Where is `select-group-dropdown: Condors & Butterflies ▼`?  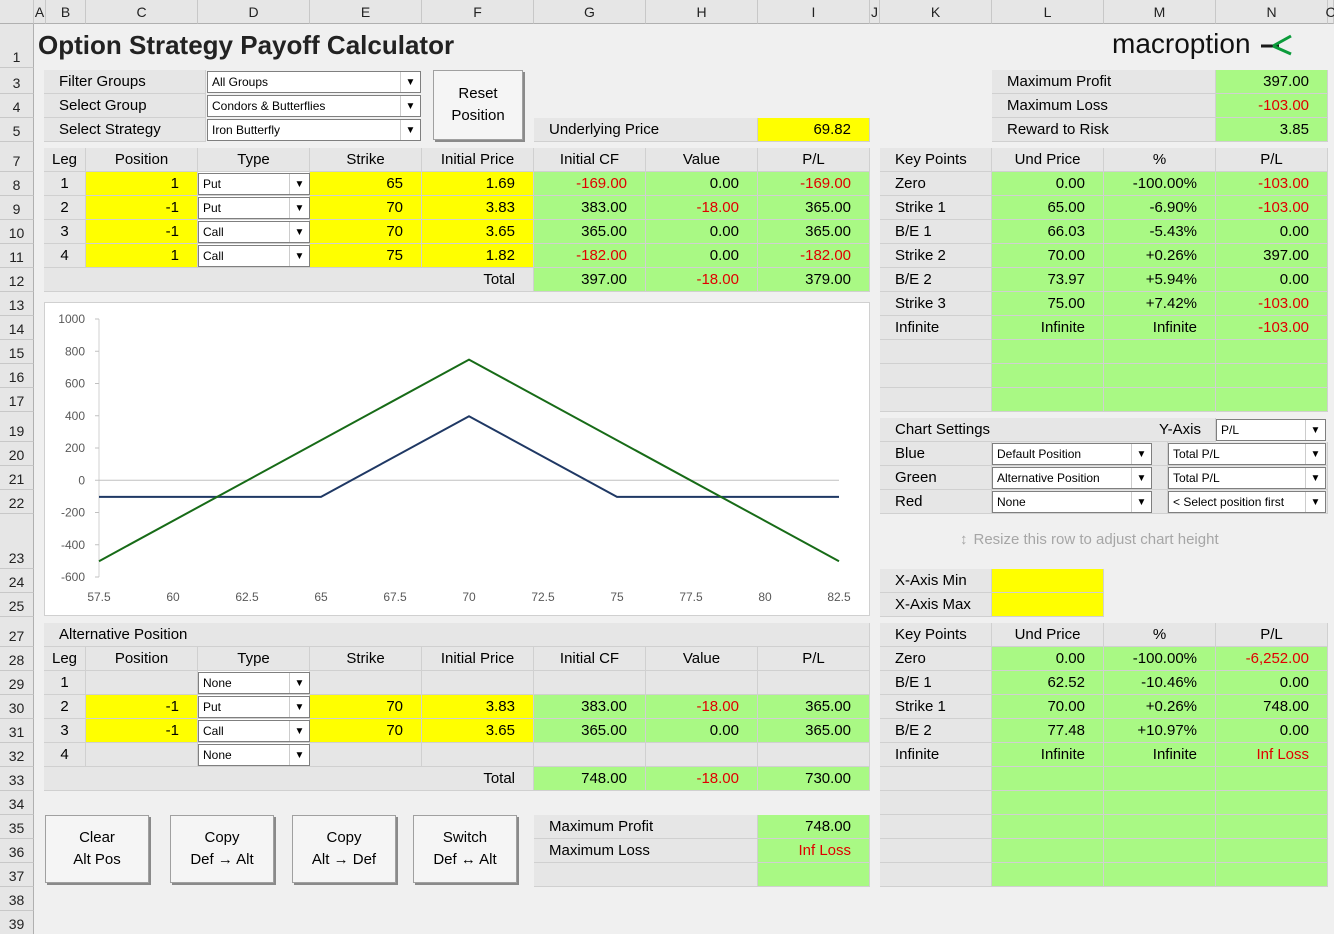
select-group-dropdown: Condors & Butterflies ▼ is located at coordinates (314, 106).